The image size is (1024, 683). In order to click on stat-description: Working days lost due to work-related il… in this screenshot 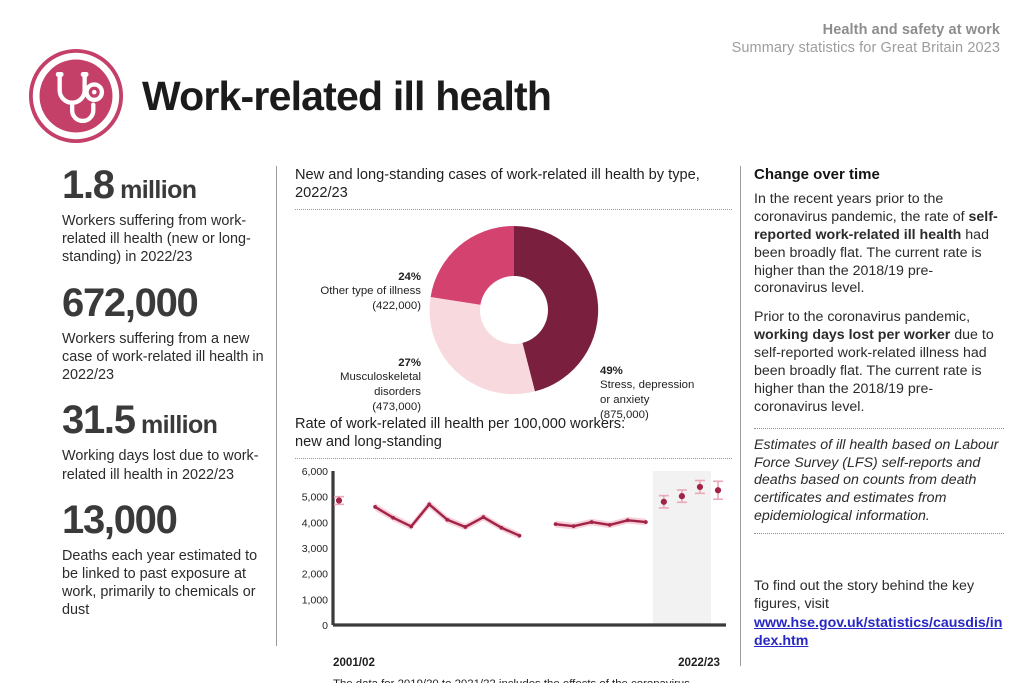, I will do `click(160, 465)`.